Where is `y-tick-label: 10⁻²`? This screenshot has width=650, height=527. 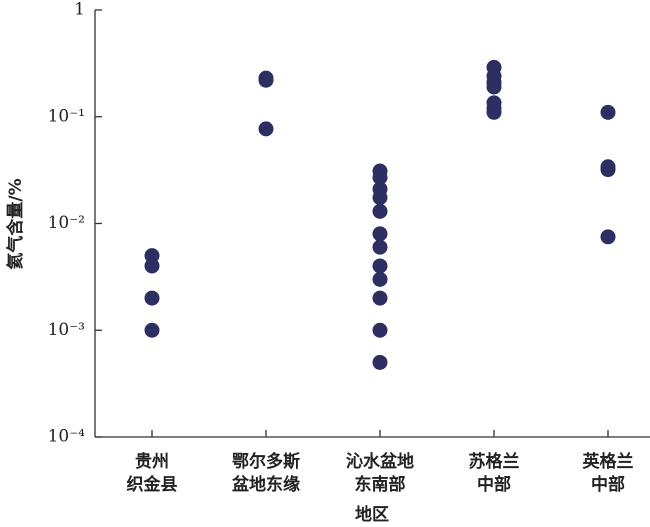 y-tick-label: 10⁻² is located at coordinates (66, 223).